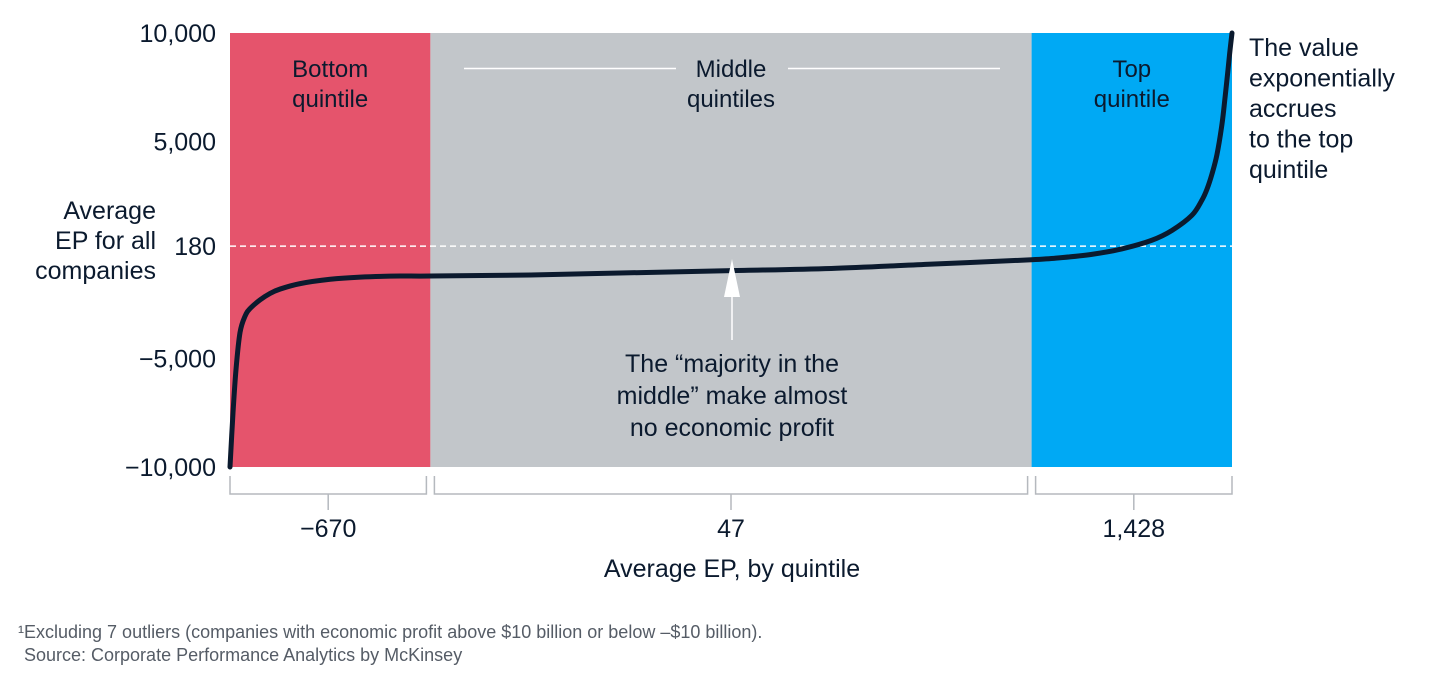 This screenshot has width=1456, height=684. What do you see at coordinates (1322, 79) in the screenshot?
I see `top-annotation-line: exponentially` at bounding box center [1322, 79].